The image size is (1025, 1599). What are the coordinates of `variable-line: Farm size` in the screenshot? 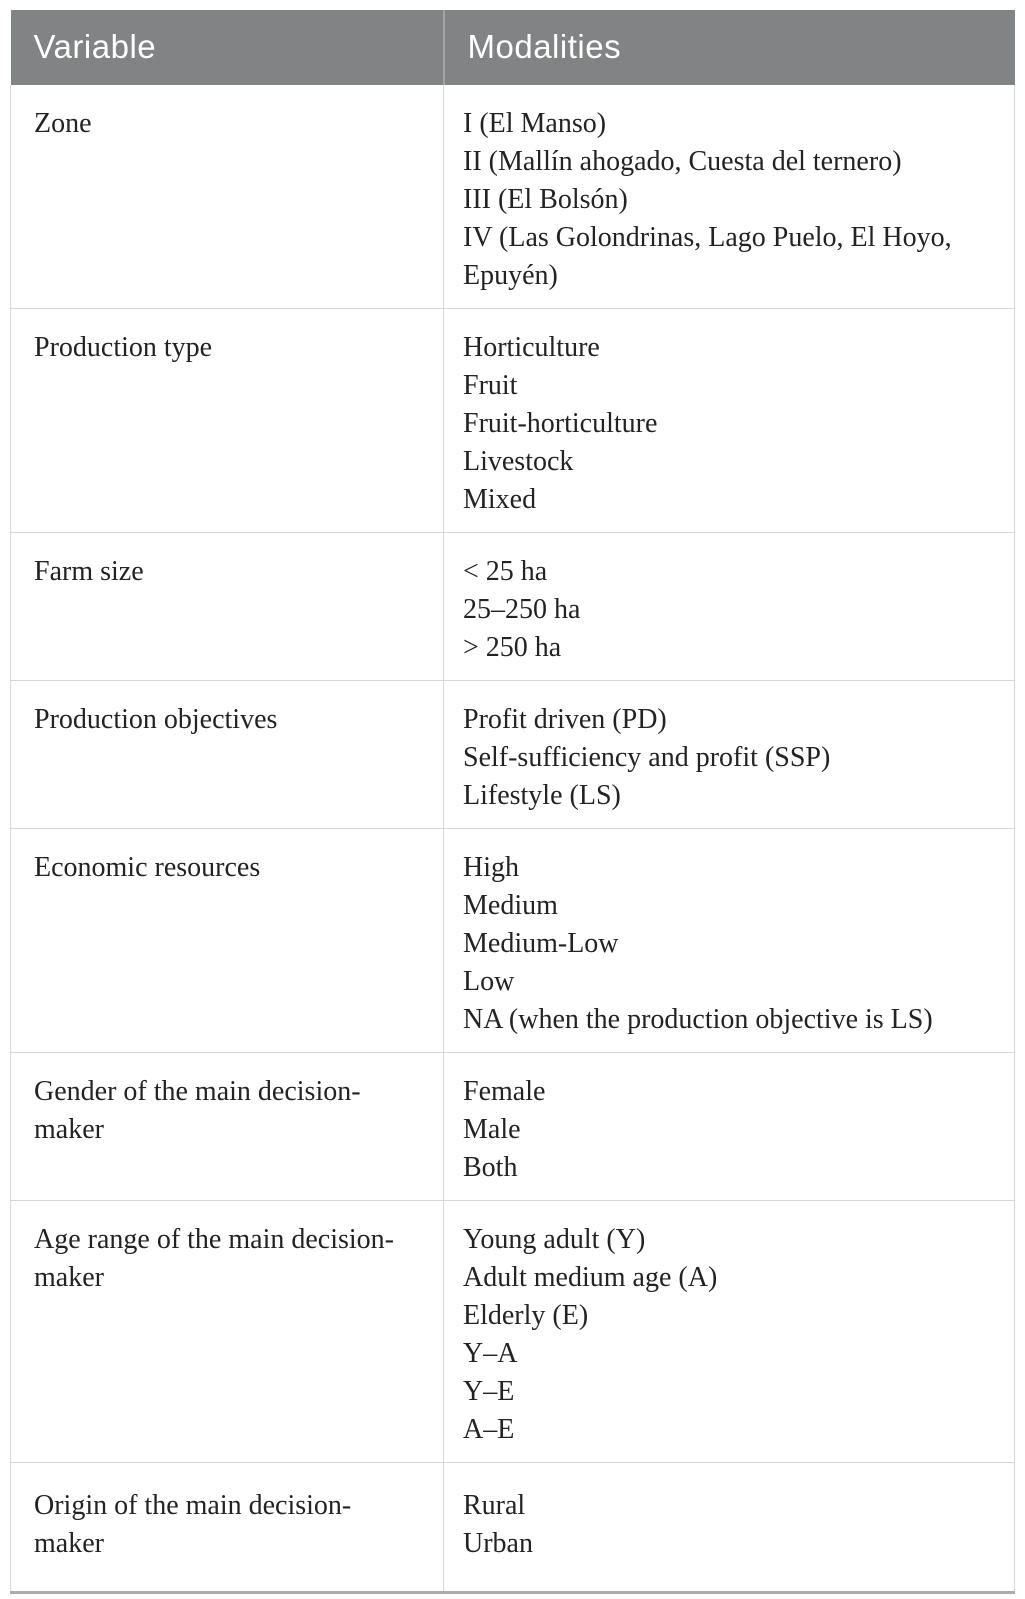 It's located at (89, 571).